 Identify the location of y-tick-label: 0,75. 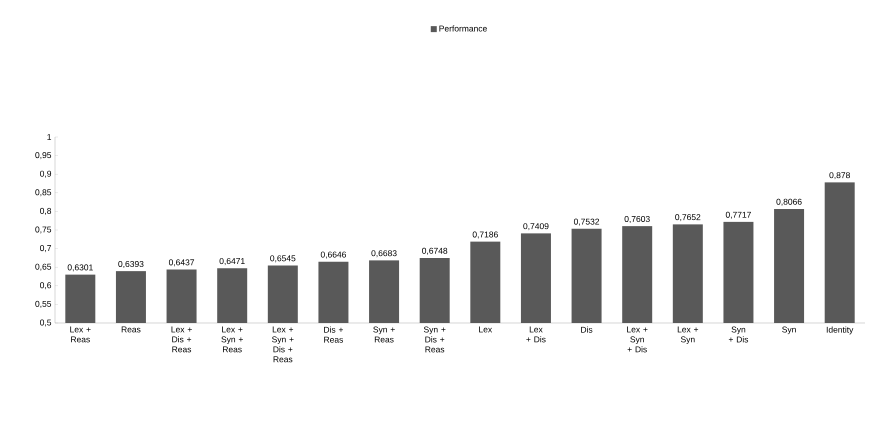
(43, 230).